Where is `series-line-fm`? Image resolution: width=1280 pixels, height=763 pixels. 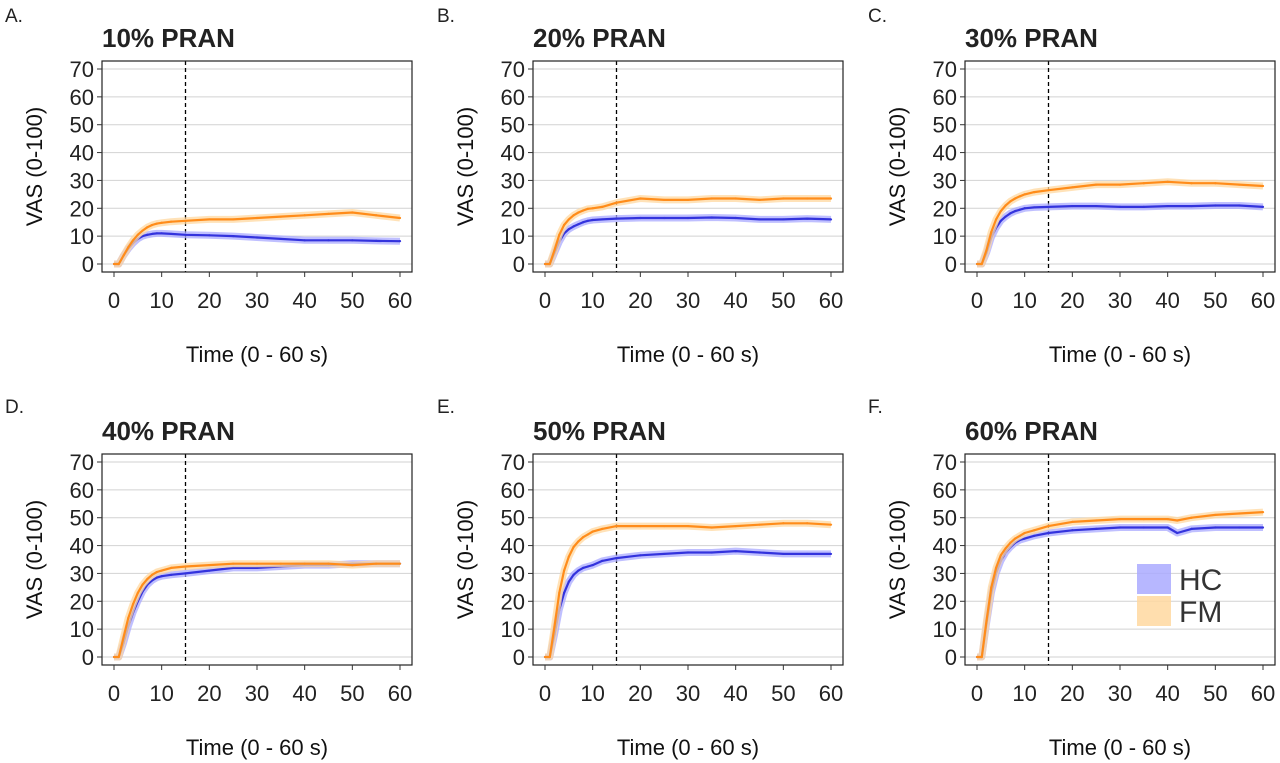
series-line-fm is located at coordinates (688, 590).